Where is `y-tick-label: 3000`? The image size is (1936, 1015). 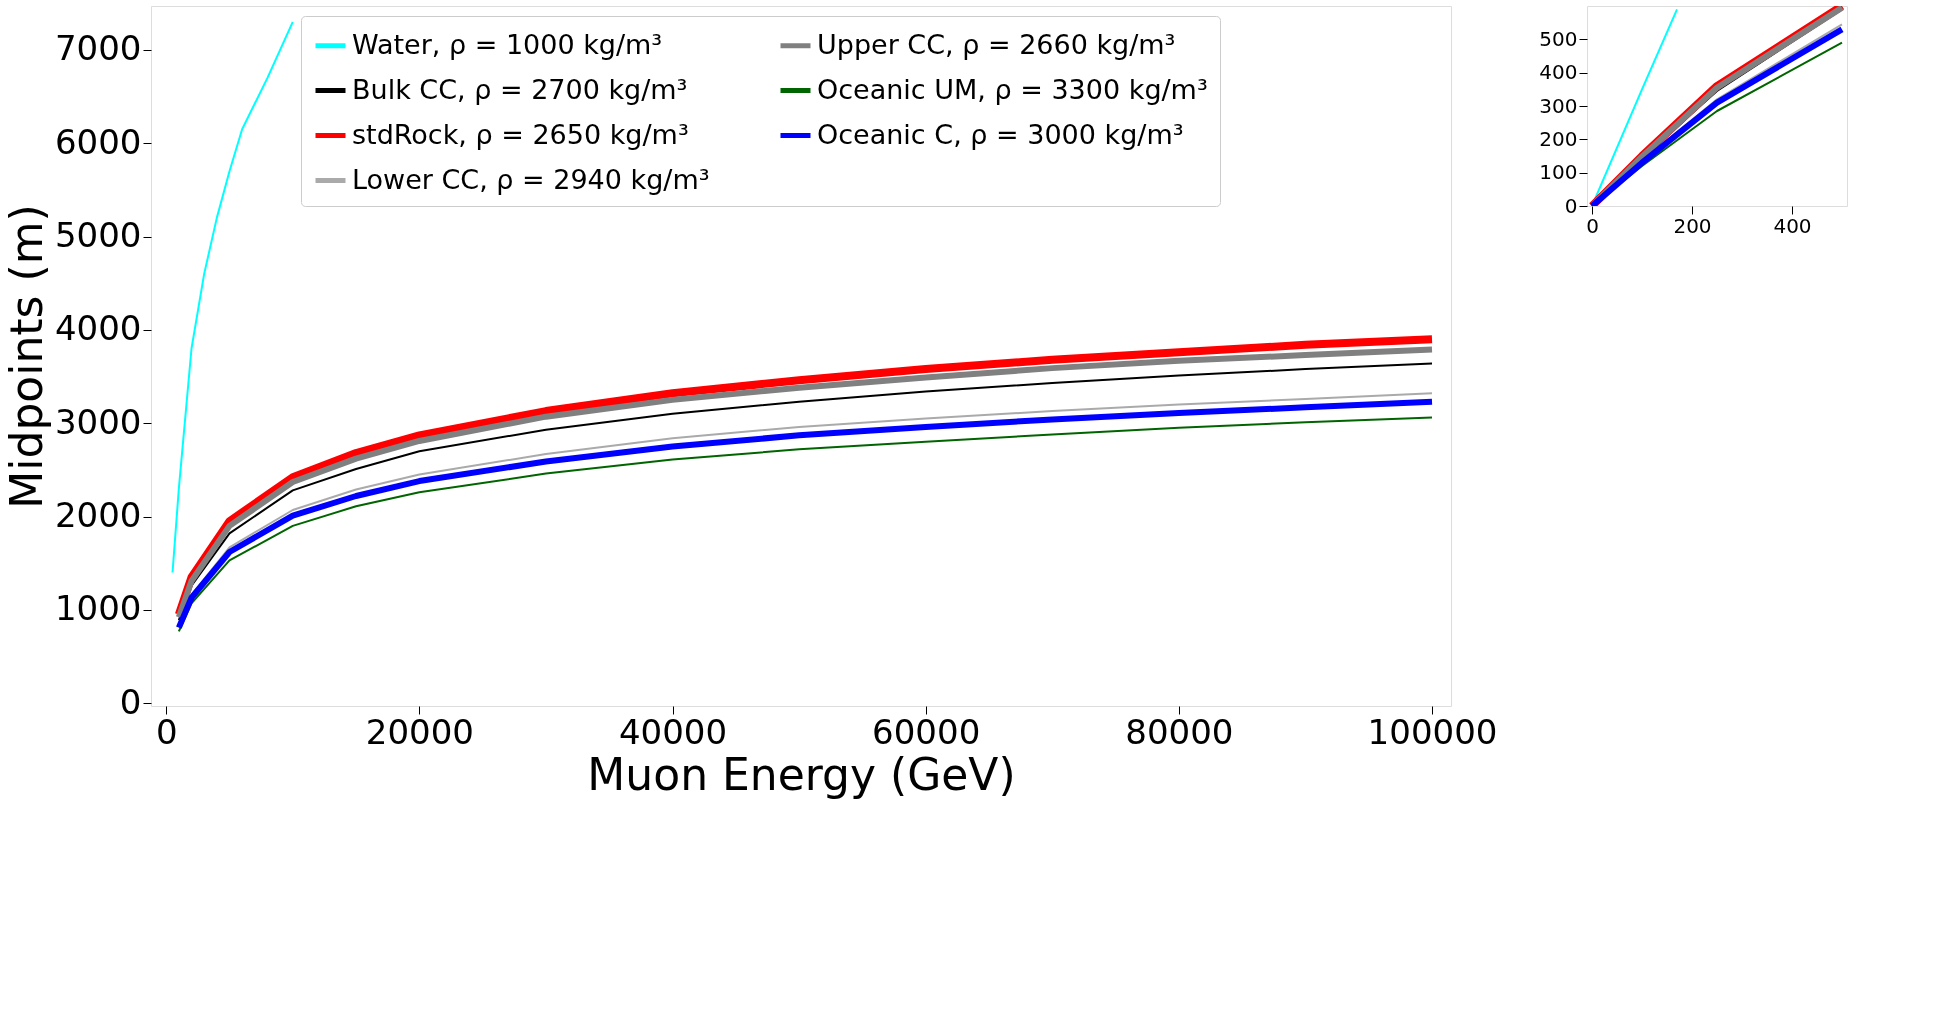 y-tick-label: 3000 is located at coordinates (98, 421).